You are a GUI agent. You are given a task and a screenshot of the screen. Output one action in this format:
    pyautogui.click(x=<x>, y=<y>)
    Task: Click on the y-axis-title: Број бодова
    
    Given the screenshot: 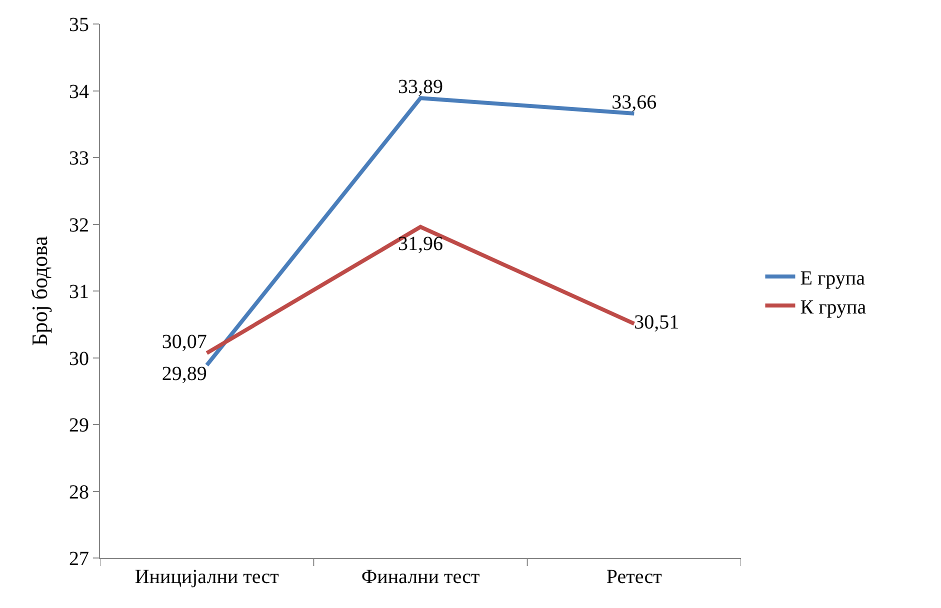 What is the action you would take?
    pyautogui.click(x=39, y=291)
    